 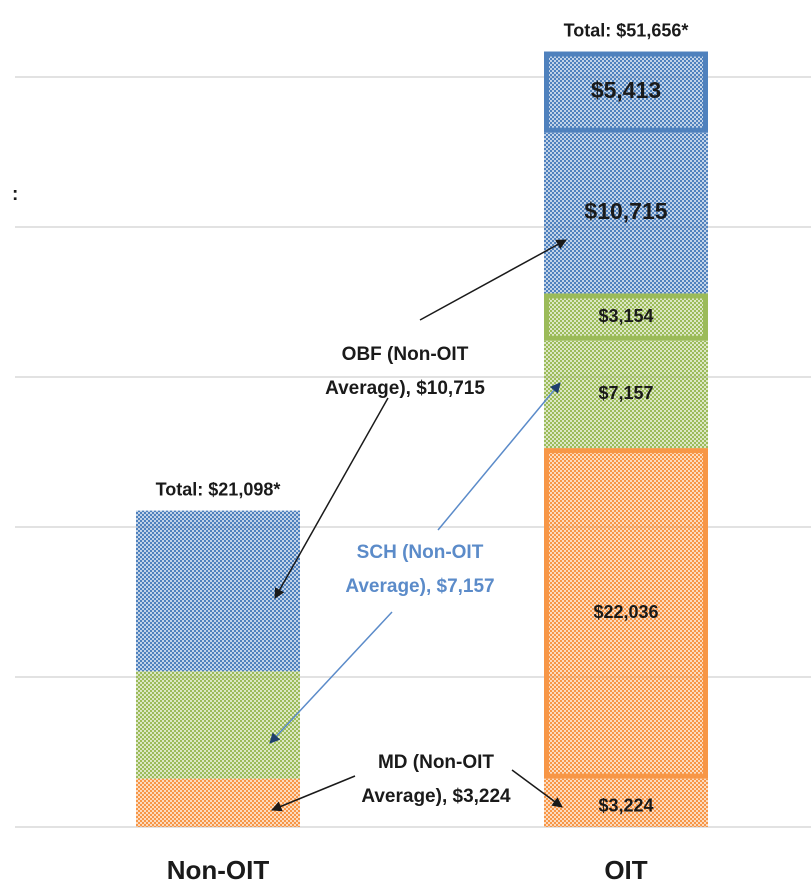 I want to click on total-label: Total: $21,098*, so click(x=218, y=489).